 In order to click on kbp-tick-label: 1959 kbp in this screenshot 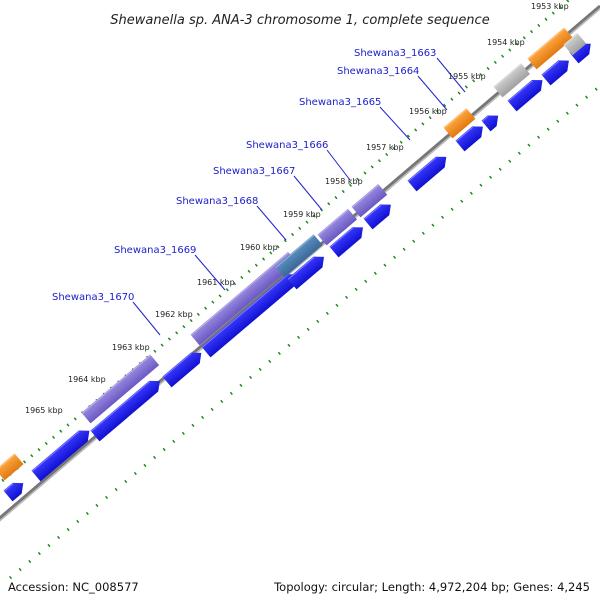, I will do `click(302, 214)`.